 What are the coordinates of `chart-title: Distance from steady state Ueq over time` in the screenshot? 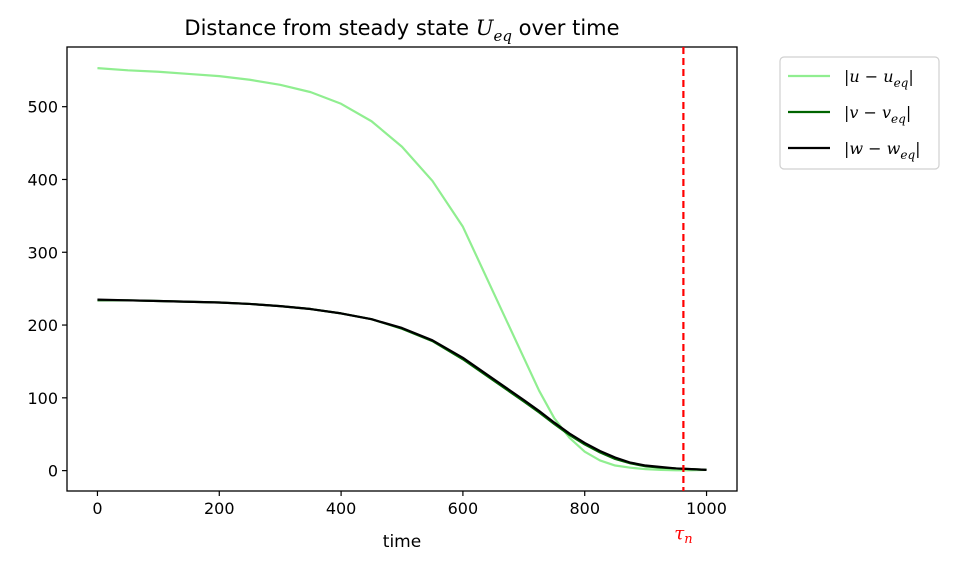 It's located at (401, 30).